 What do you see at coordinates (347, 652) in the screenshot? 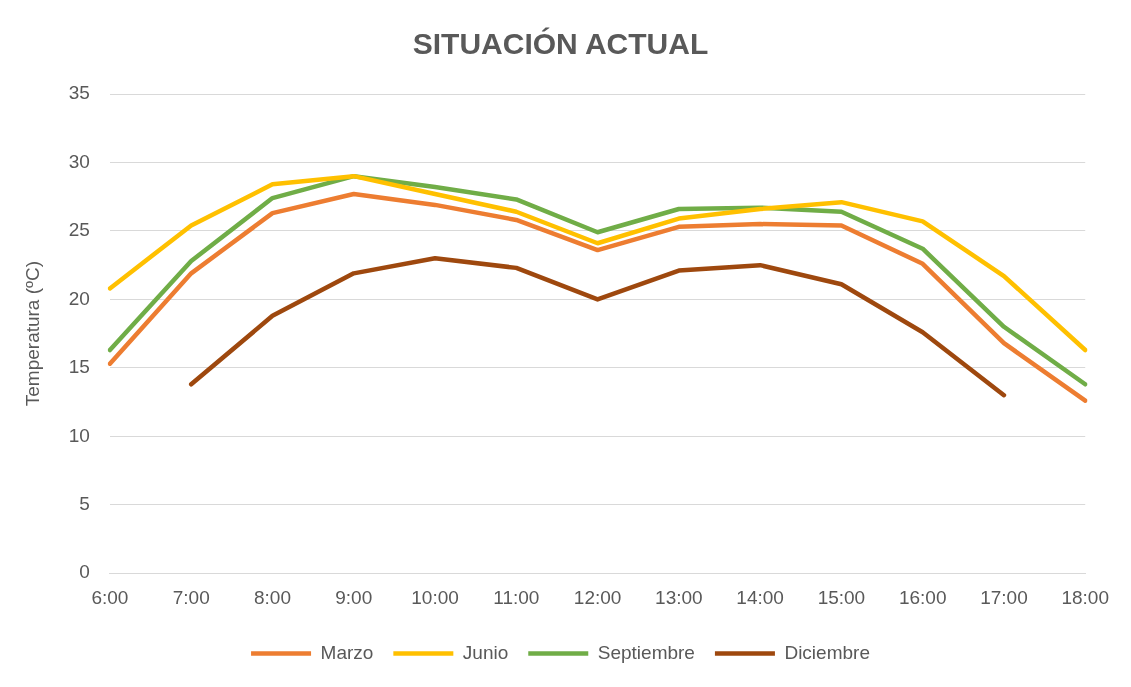
I see `legend-label: Marzo` at bounding box center [347, 652].